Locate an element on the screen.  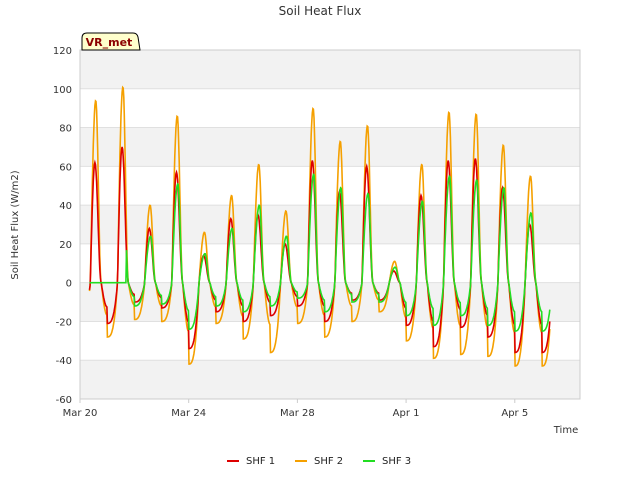
y-tick-label: 60 is located at coordinates (65, 167).